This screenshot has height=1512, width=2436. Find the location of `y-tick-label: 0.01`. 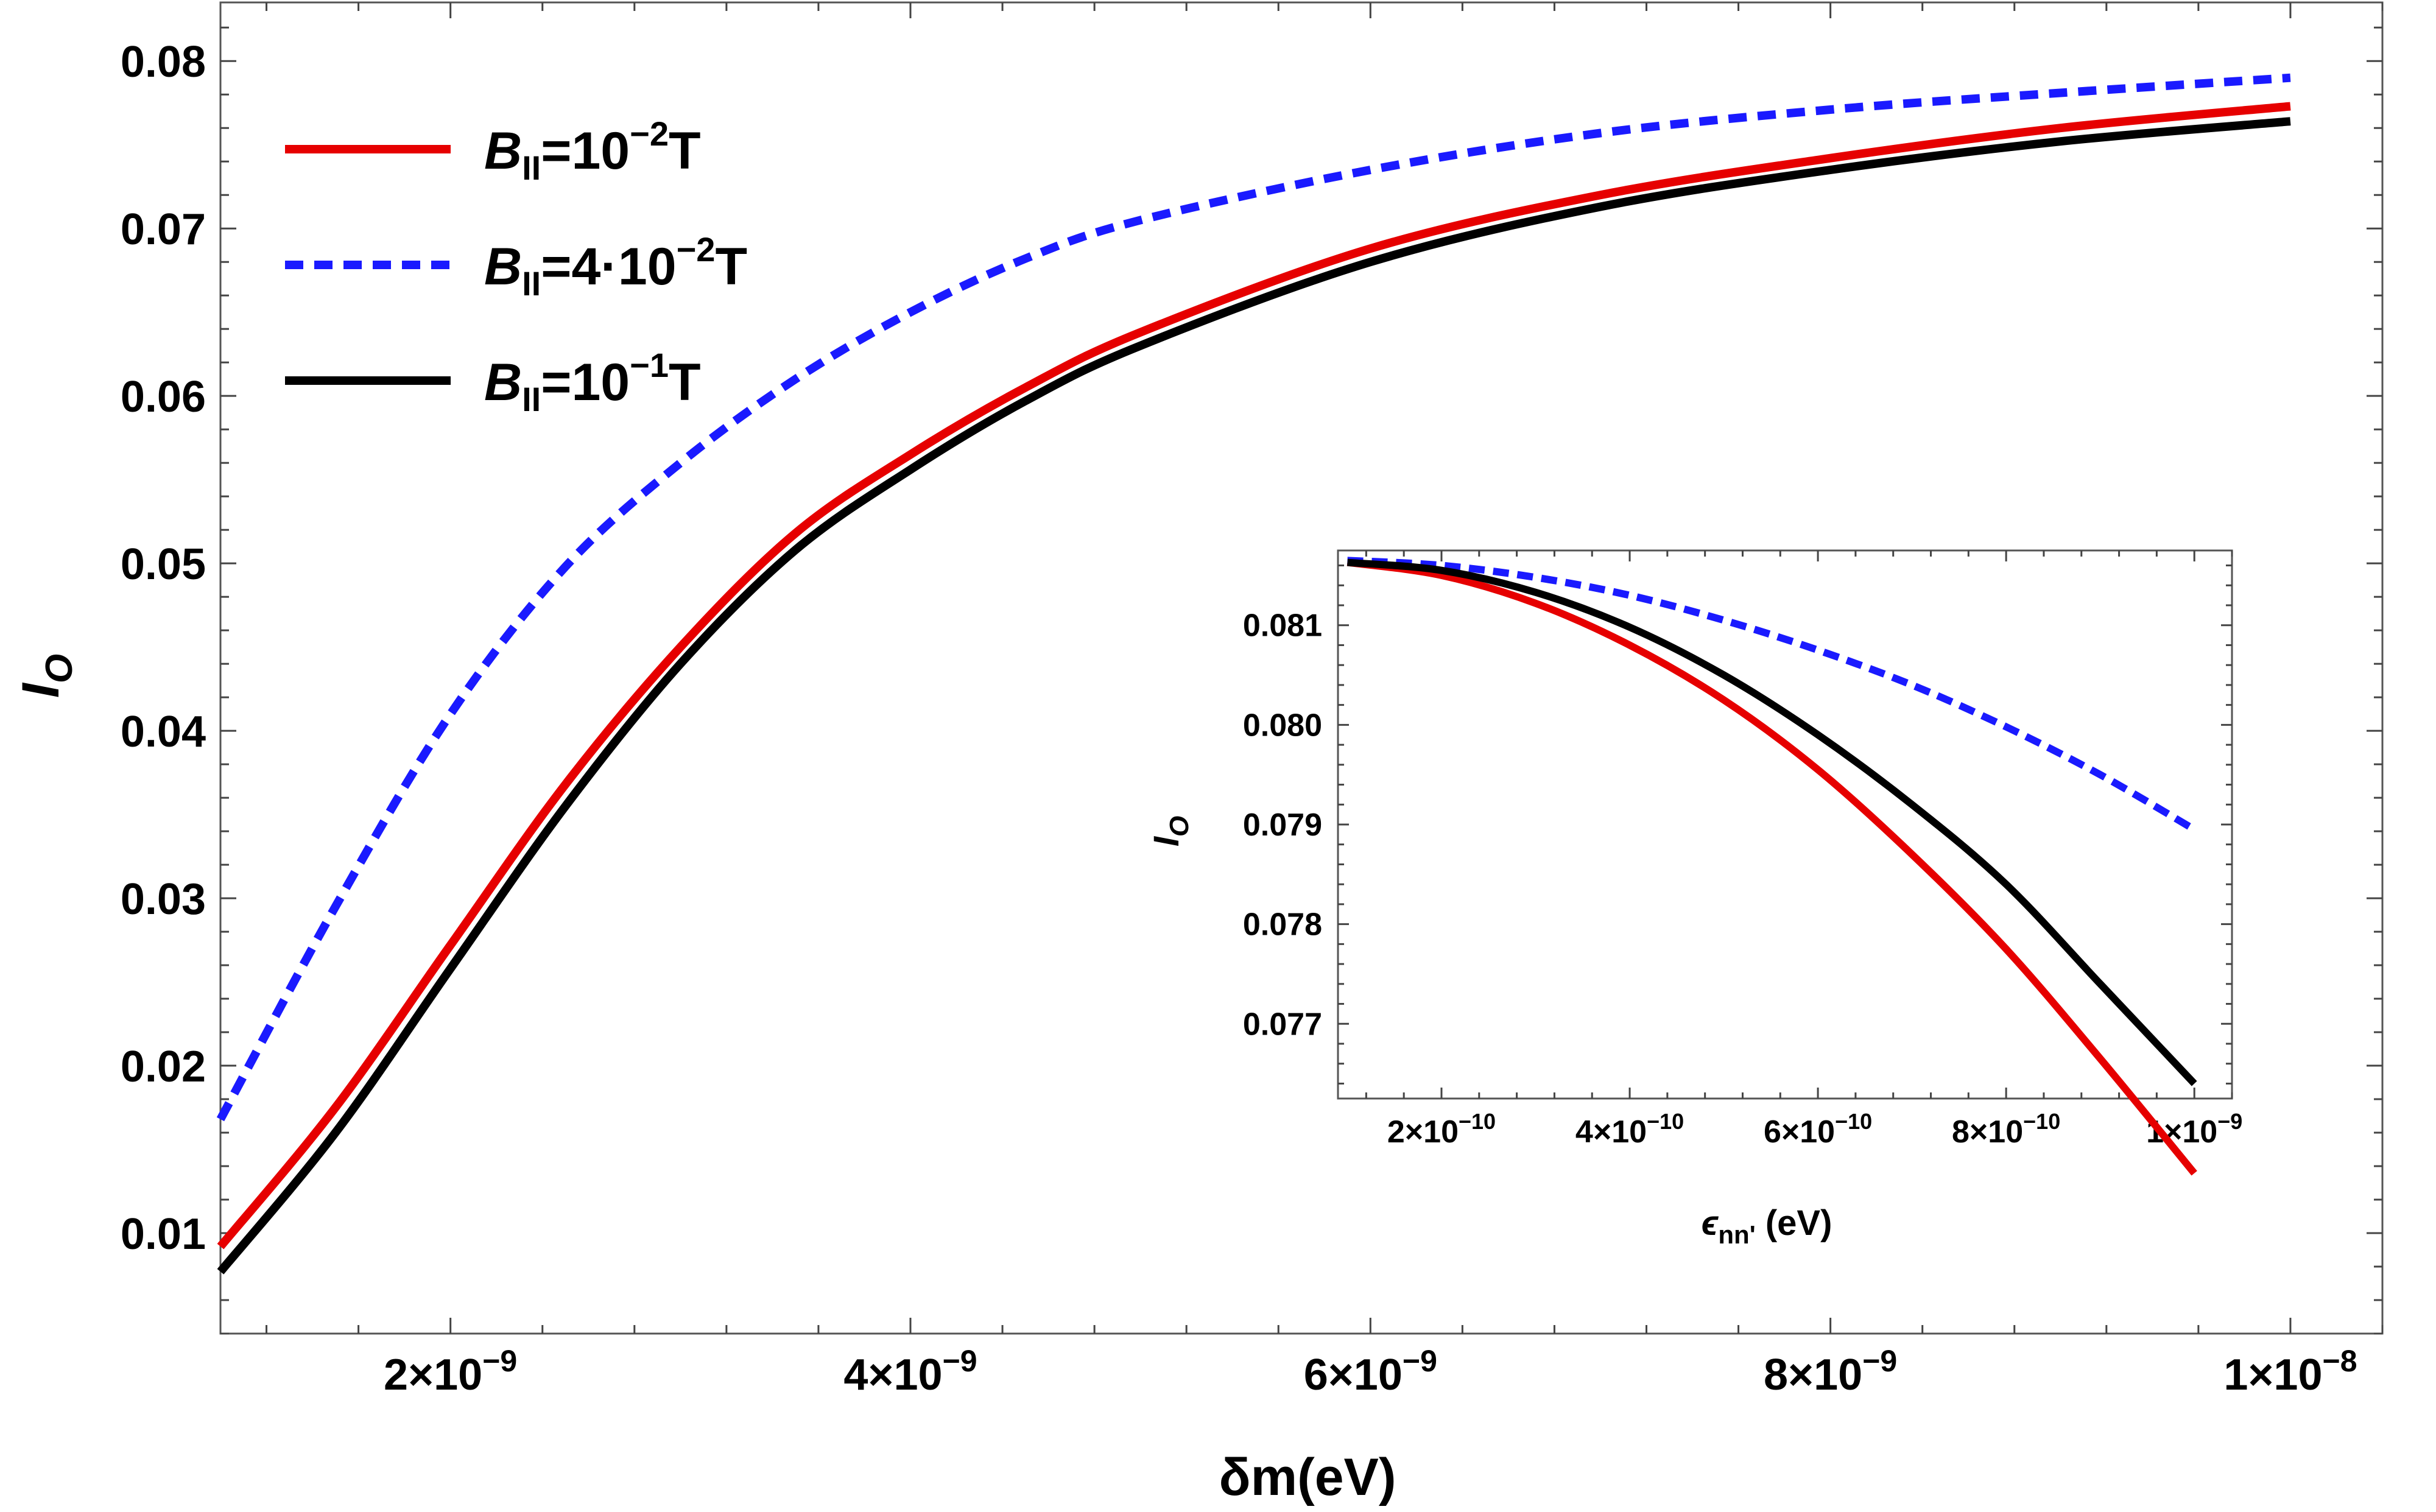

y-tick-label: 0.01 is located at coordinates (163, 1235).